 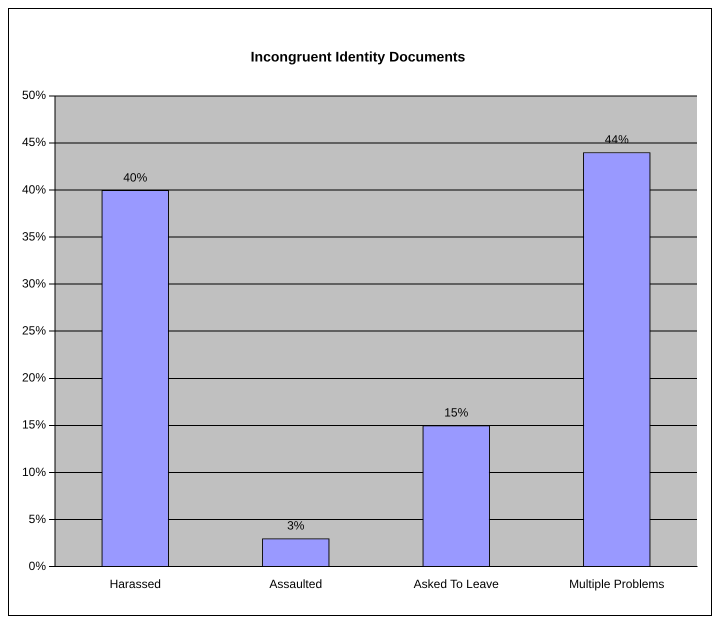 What do you see at coordinates (34, 283) in the screenshot?
I see `y-tick-label: 30%` at bounding box center [34, 283].